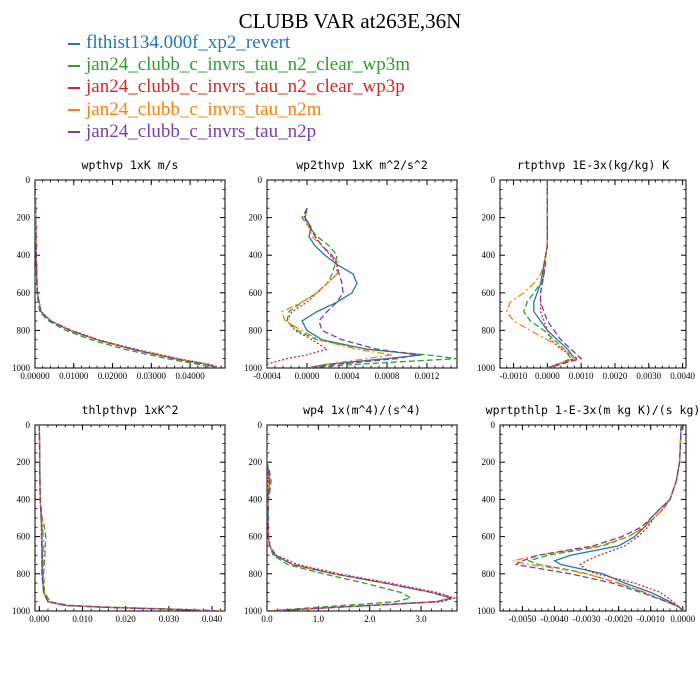 Image resolution: width=700 pixels, height=700 pixels. I want to click on legend-entry: jan24_clubb_c_invrs_tau_n2p, so click(239, 132).